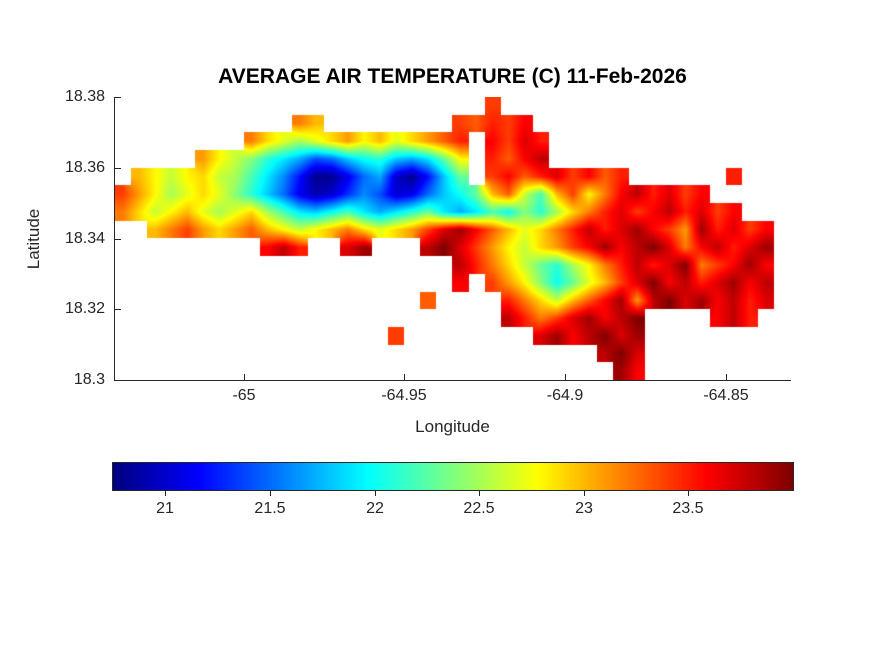 This screenshot has height=656, width=875. Describe the element at coordinates (84, 167) in the screenshot. I see `y-tick-label: 18.36` at that location.